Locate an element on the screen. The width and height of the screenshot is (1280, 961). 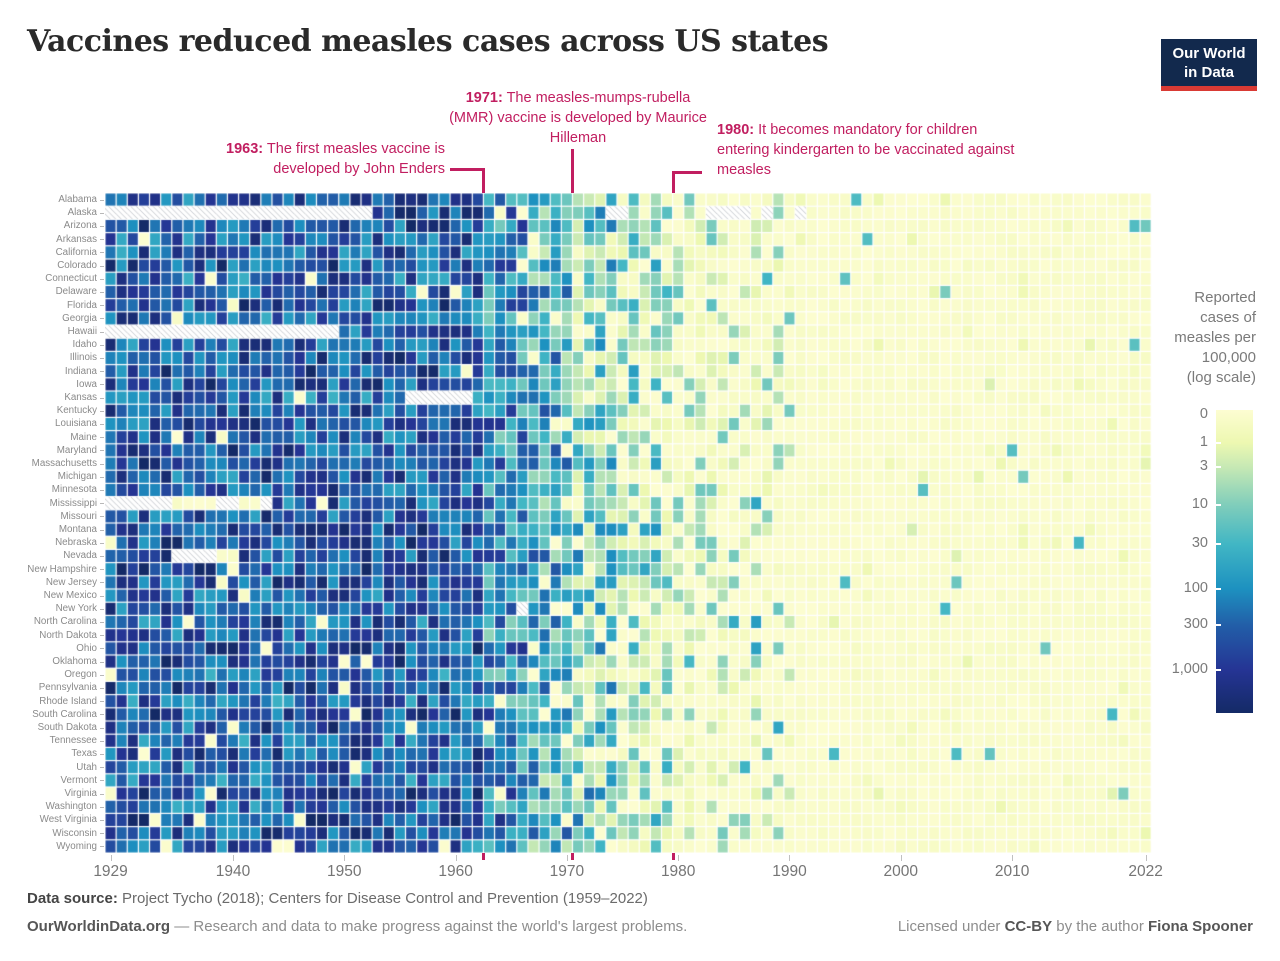
state-label: Iowa is located at coordinates (86, 384).